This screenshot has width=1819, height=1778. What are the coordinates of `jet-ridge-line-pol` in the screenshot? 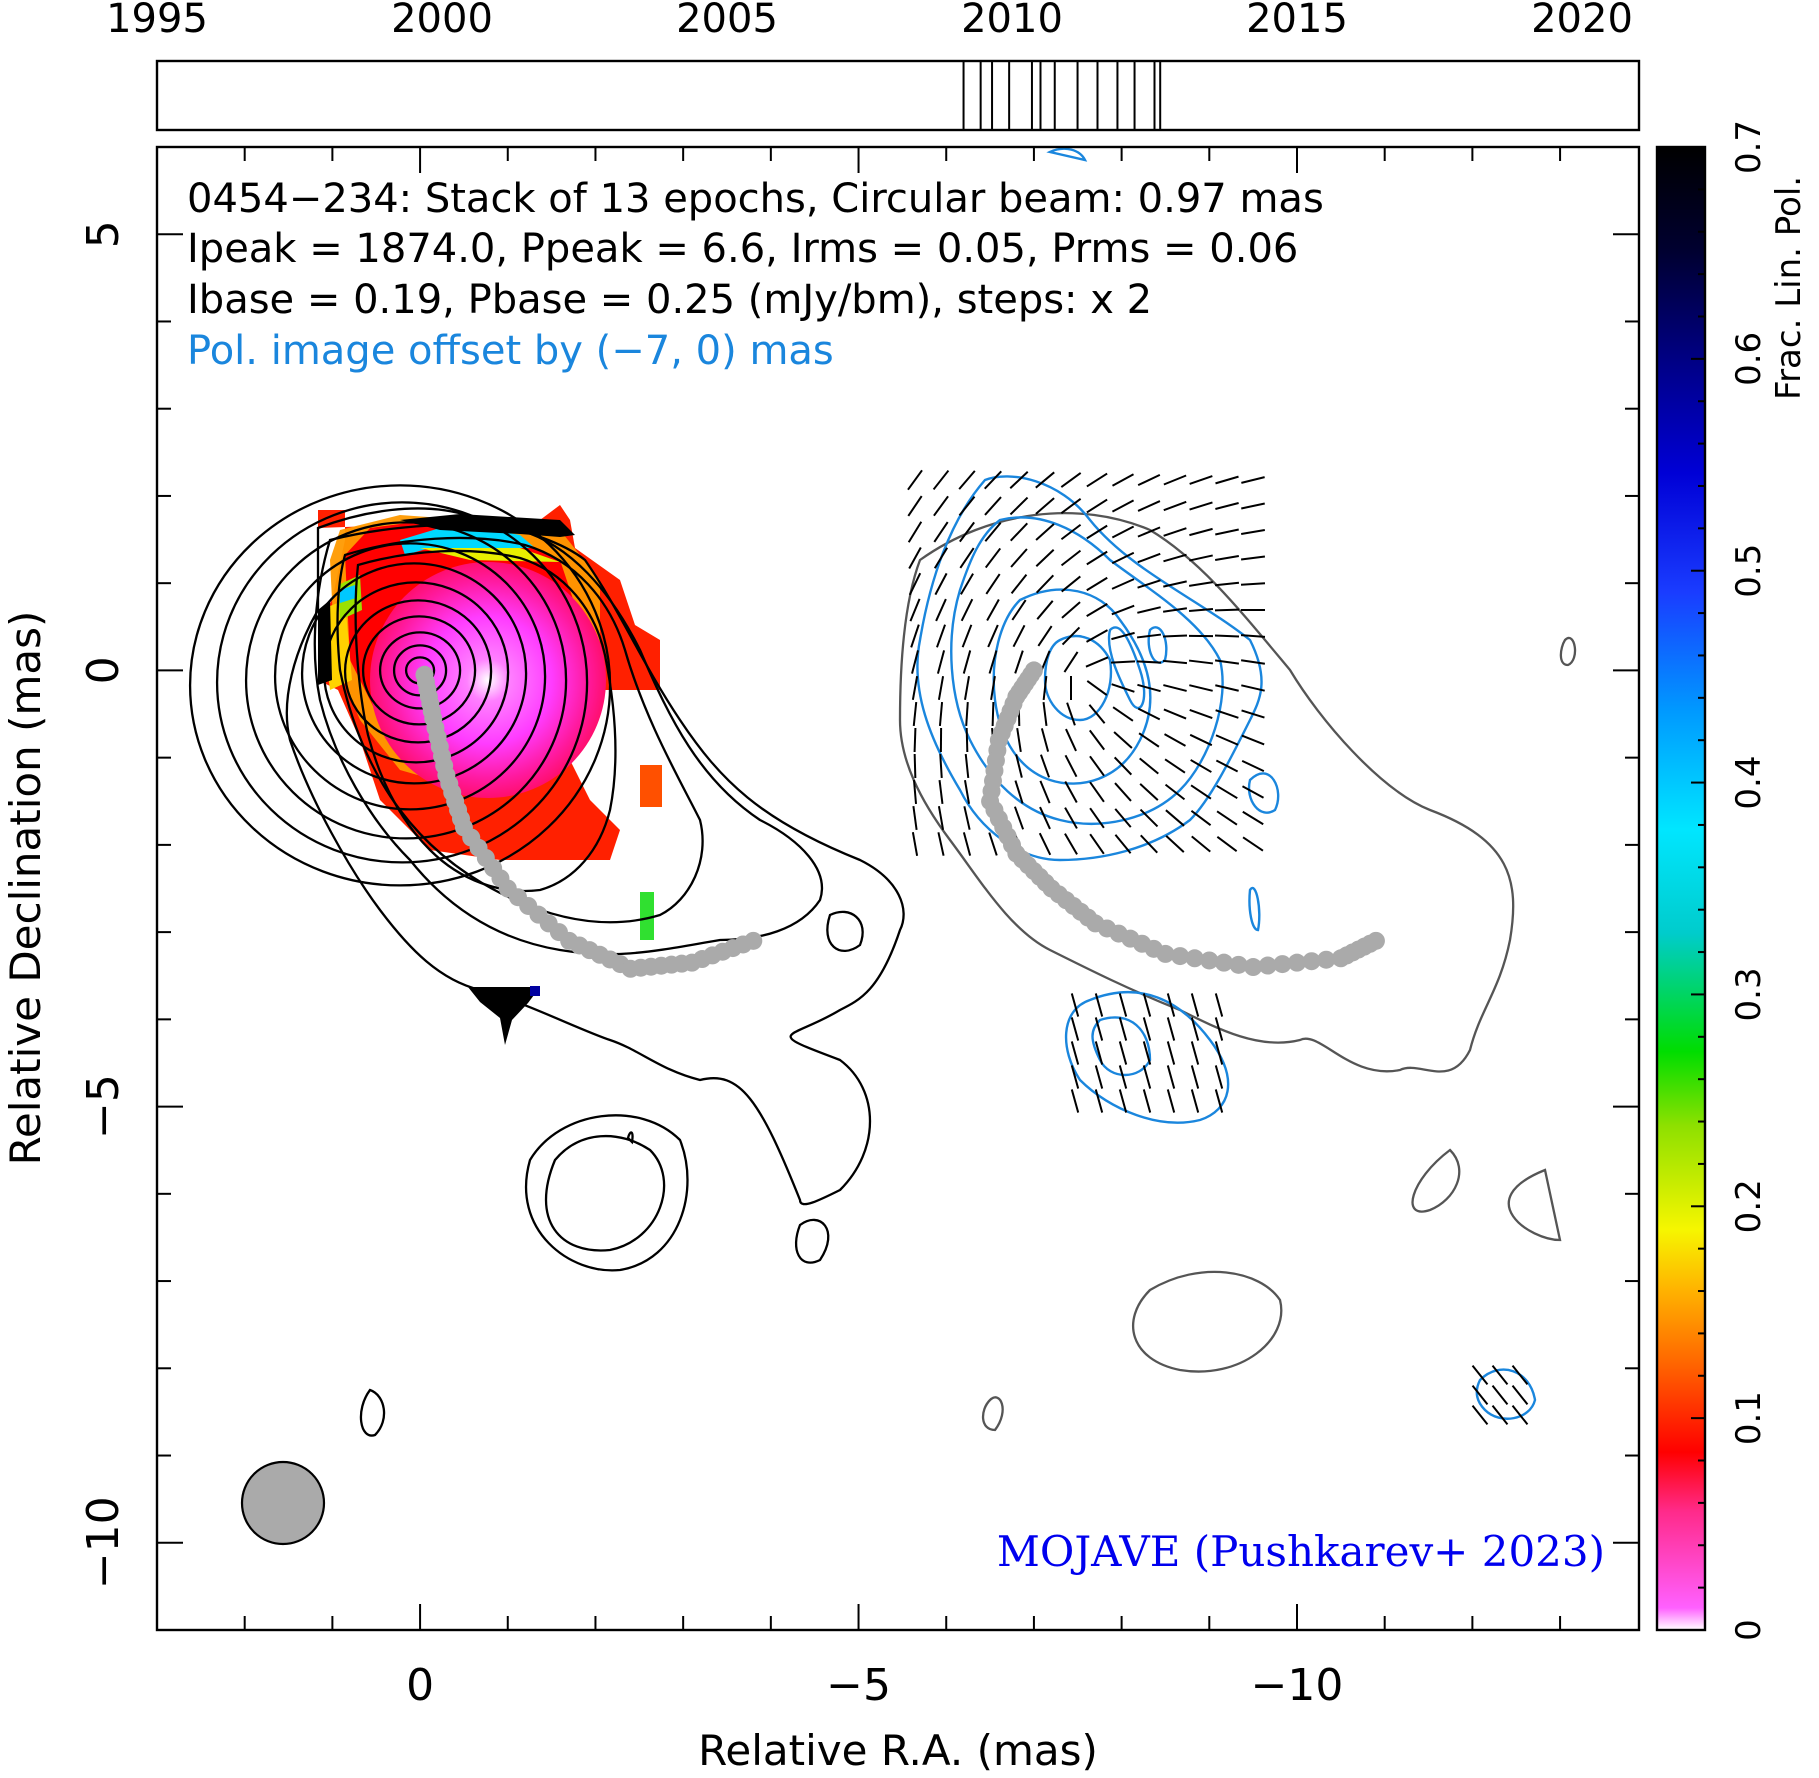 It's located at (1183, 819).